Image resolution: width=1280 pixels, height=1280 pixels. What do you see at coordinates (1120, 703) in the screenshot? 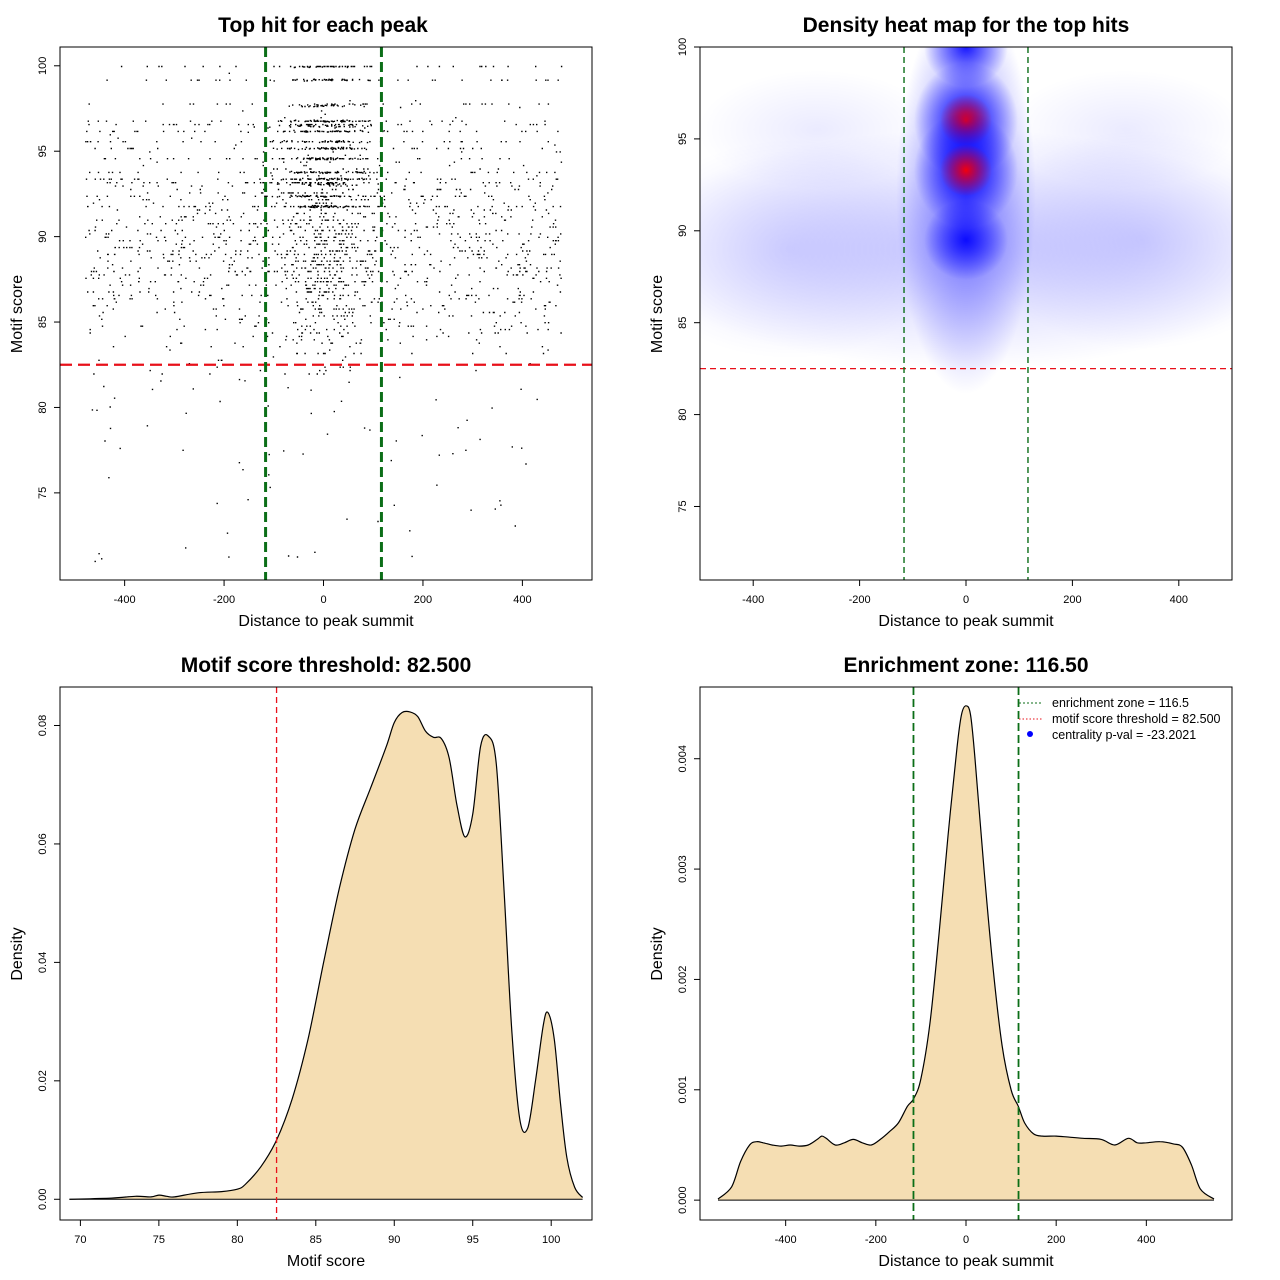
I see `legend-zone-label: enrichment zone = 116.5` at bounding box center [1120, 703].